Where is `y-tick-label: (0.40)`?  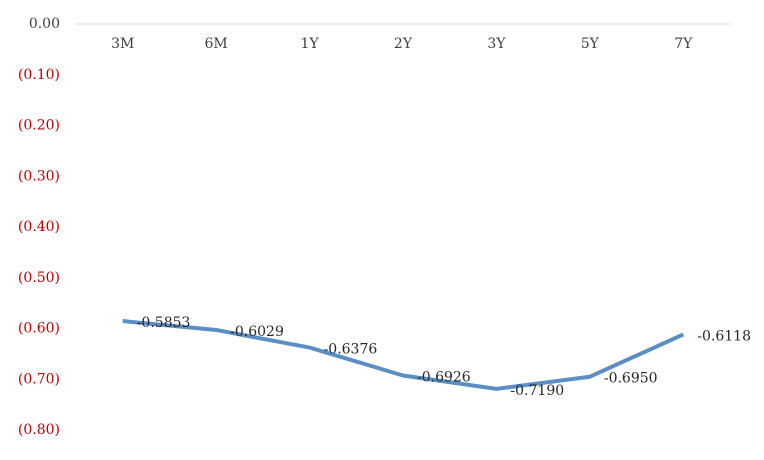
y-tick-label: (0.40) is located at coordinates (39, 227).